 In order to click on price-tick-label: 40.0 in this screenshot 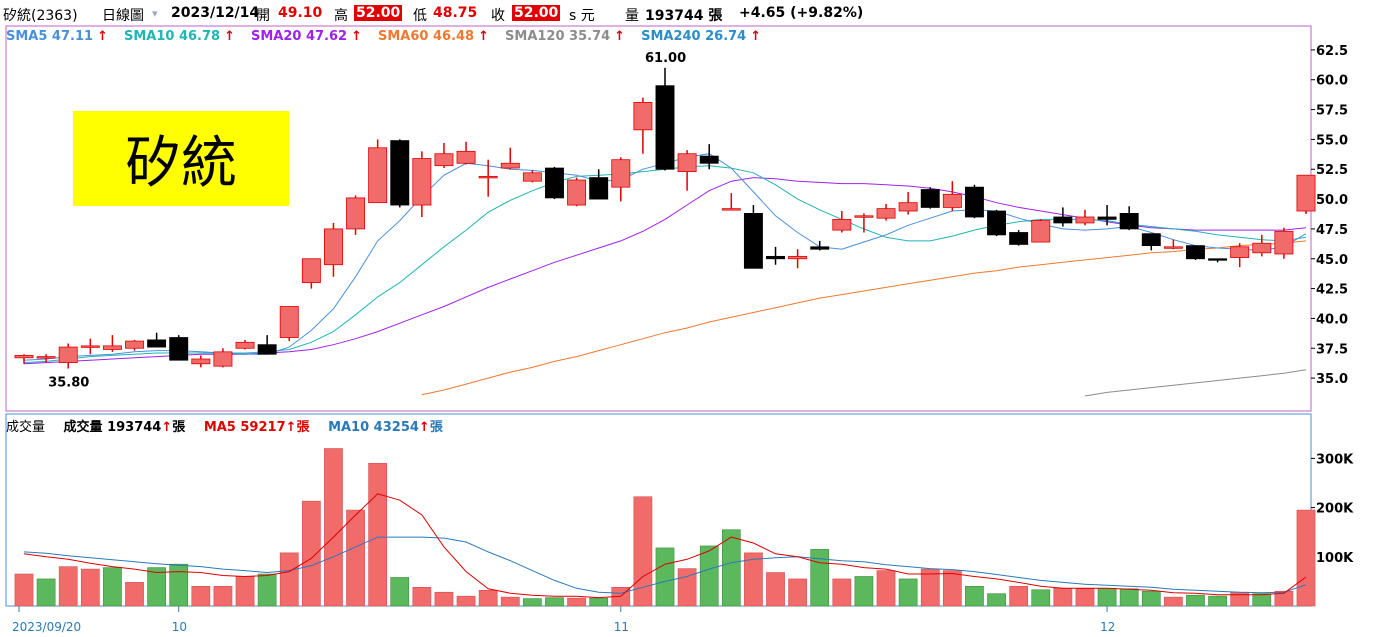, I will do `click(1332, 319)`.